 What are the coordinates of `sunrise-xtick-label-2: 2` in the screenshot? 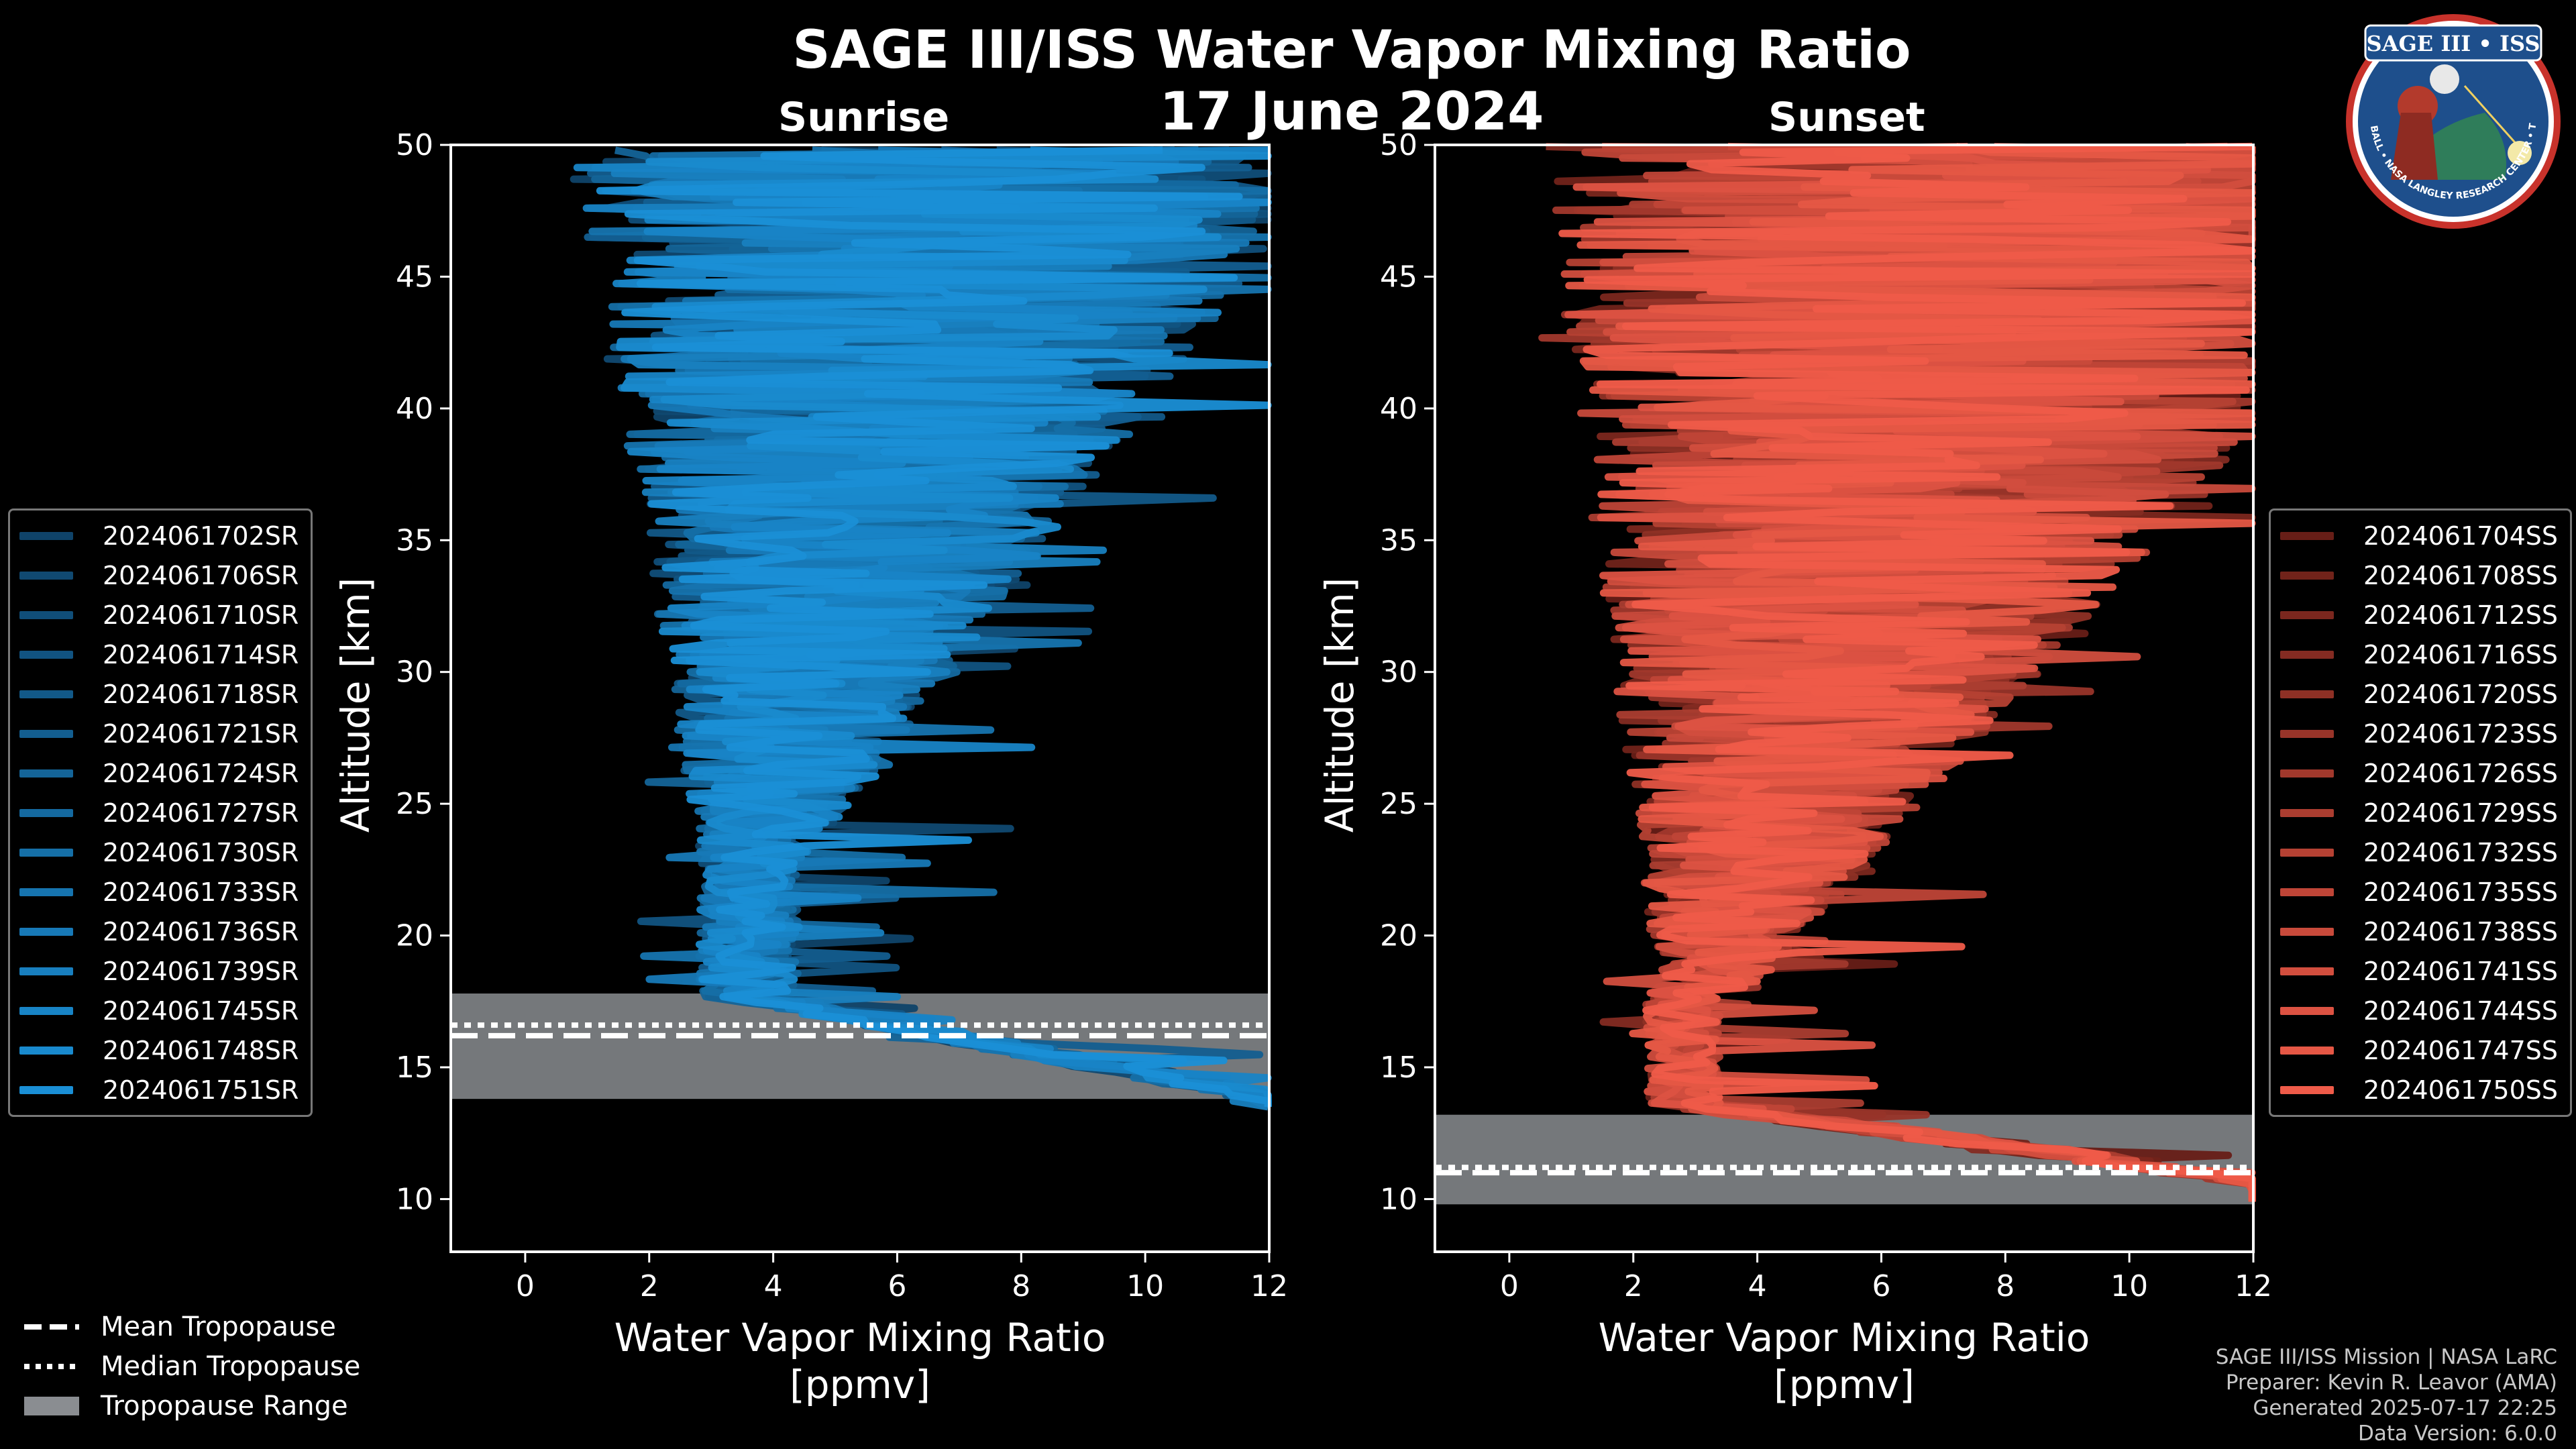 It's located at (649, 1286).